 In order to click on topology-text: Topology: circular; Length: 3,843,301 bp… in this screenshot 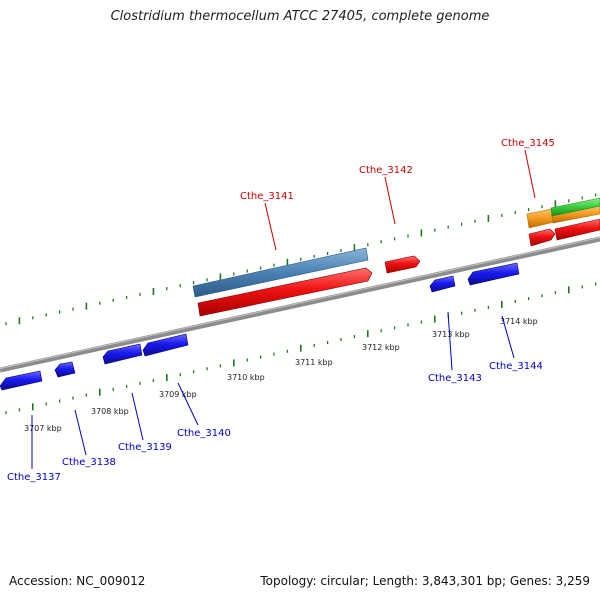, I will do `click(425, 581)`.